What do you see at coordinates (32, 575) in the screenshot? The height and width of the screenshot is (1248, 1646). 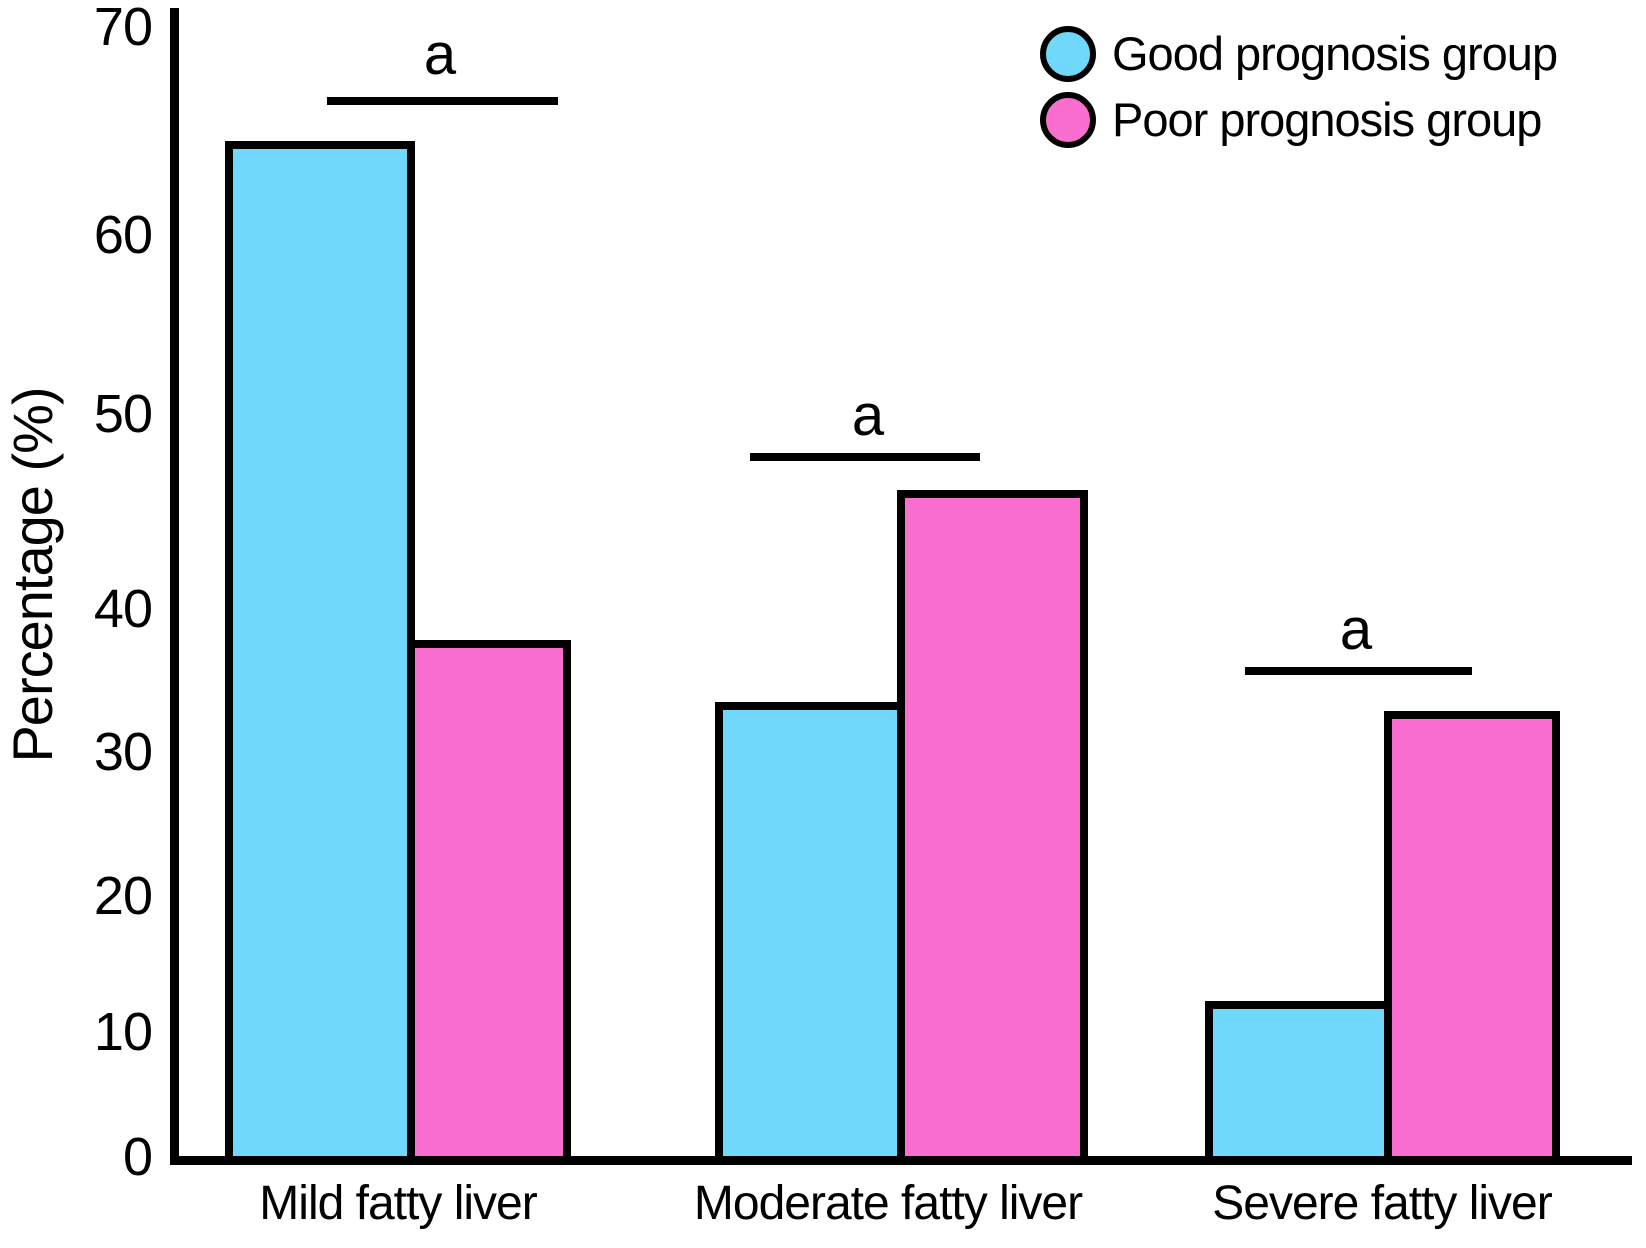 I see `y-axis-title: Percentage (%)` at bounding box center [32, 575].